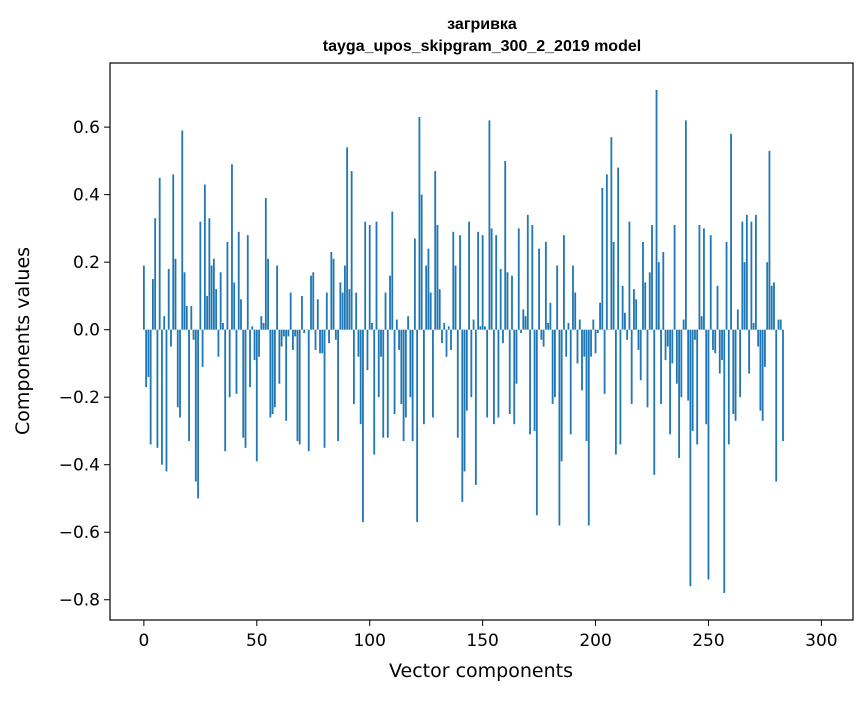 Image resolution: width=867 pixels, height=701 pixels. Describe the element at coordinates (369, 641) in the screenshot. I see `x-tick-label-100: 100` at that location.